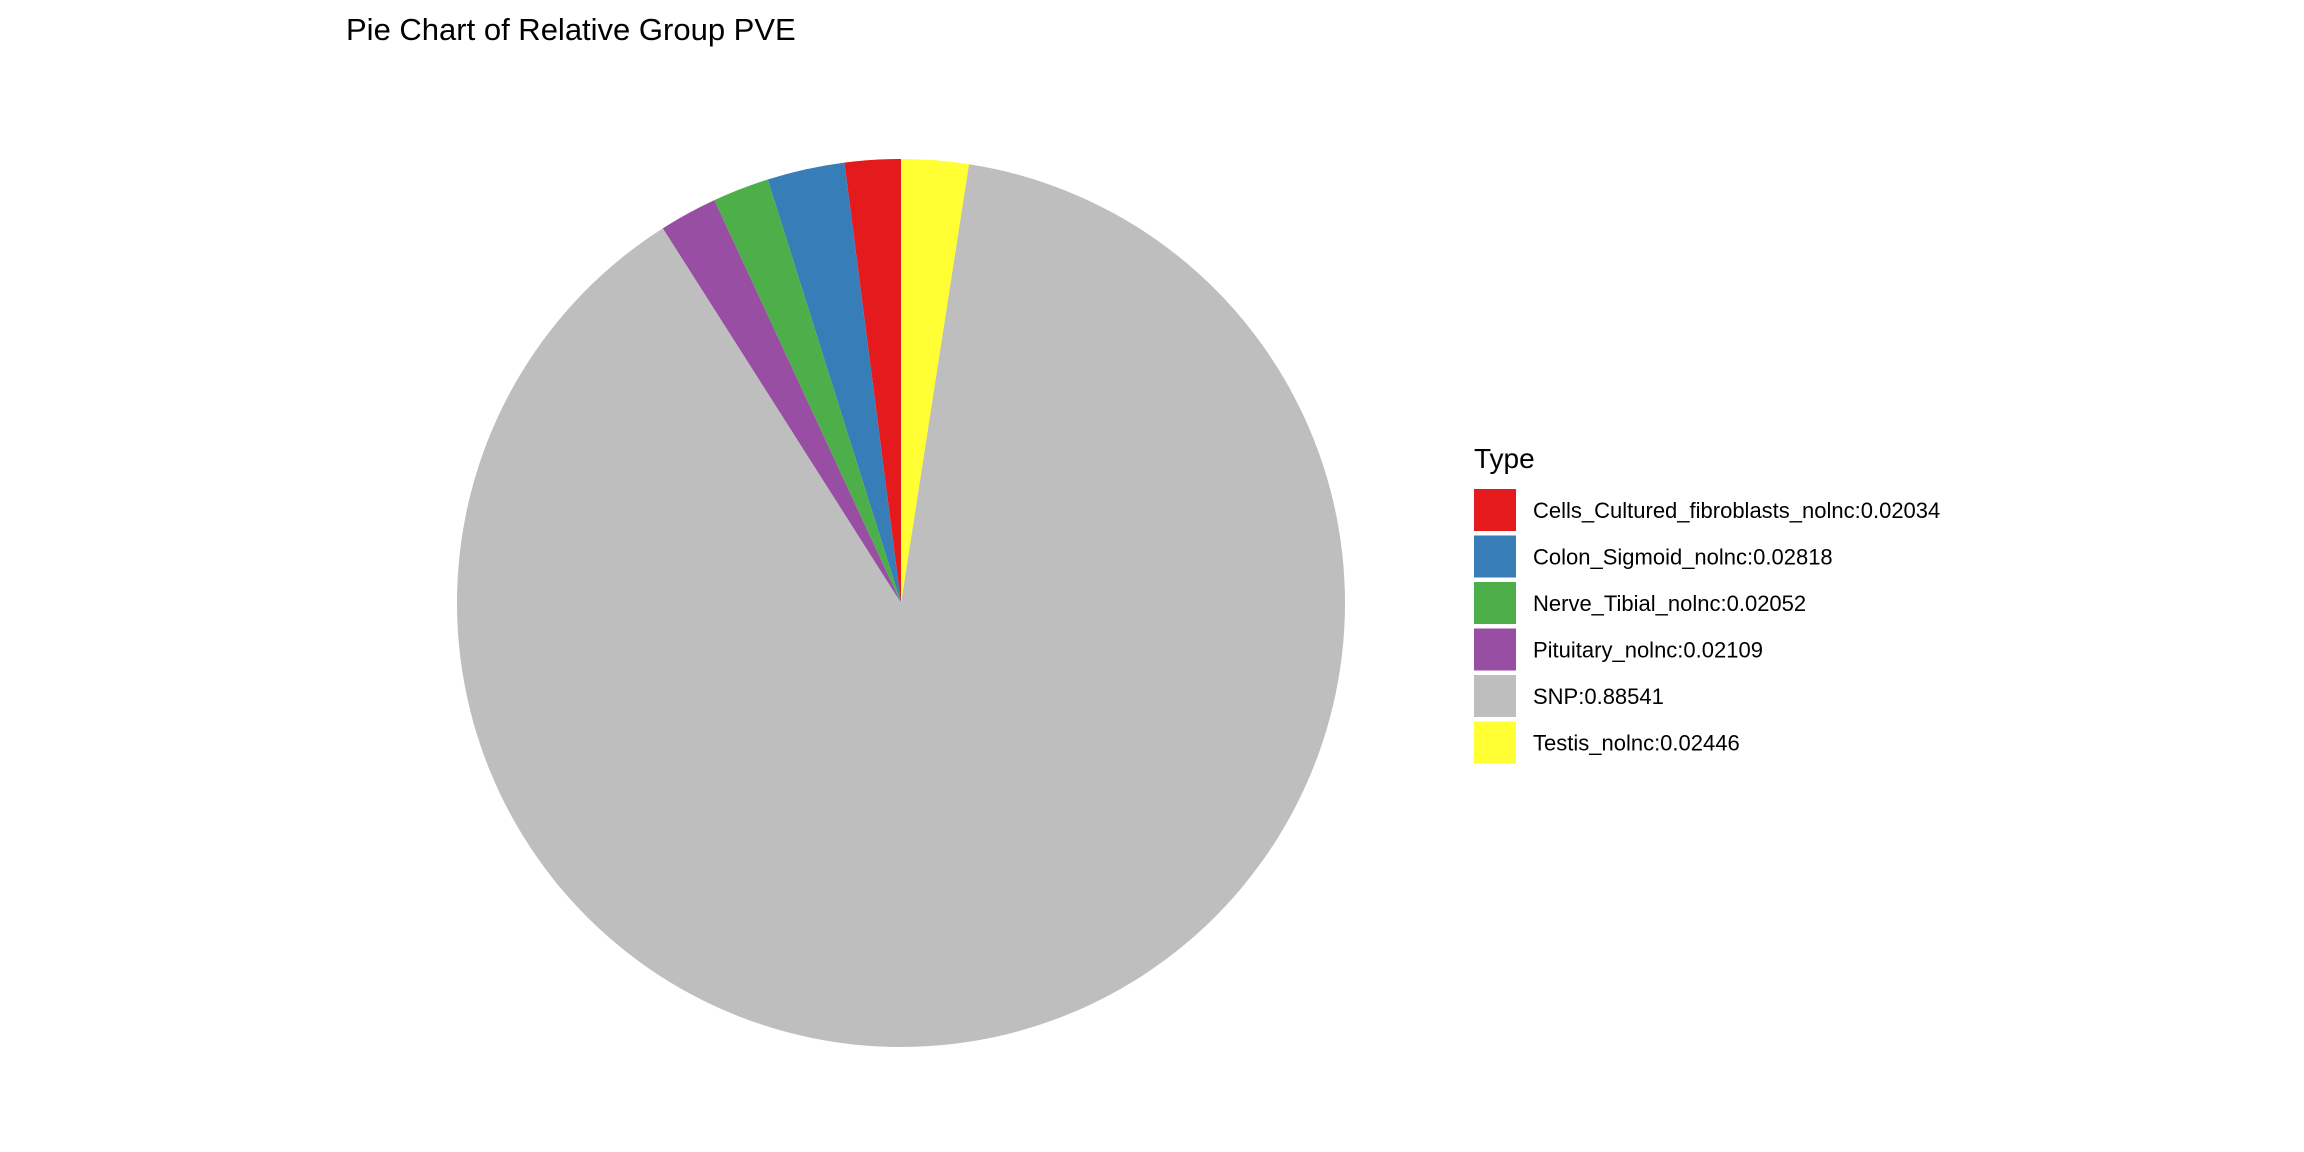 The image size is (2304, 1152). Describe the element at coordinates (1495, 603) in the screenshot. I see `legend-key-nerve-tibial-nolnc` at that location.